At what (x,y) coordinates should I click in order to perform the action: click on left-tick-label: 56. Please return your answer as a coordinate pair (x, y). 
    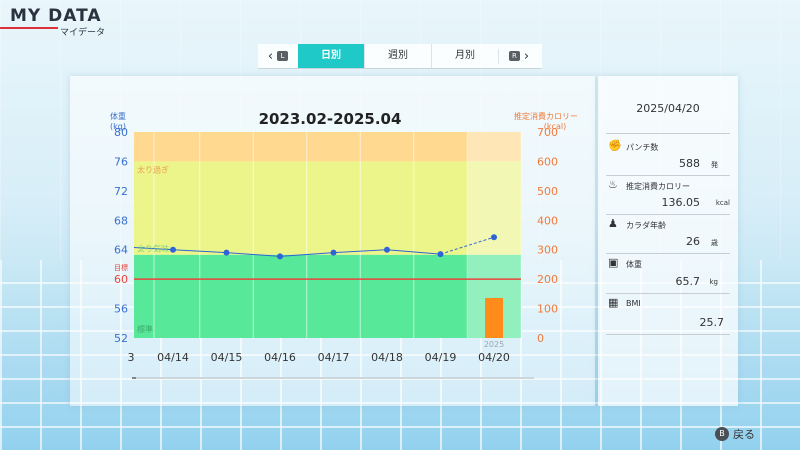
    Looking at the image, I should click on (121, 309).